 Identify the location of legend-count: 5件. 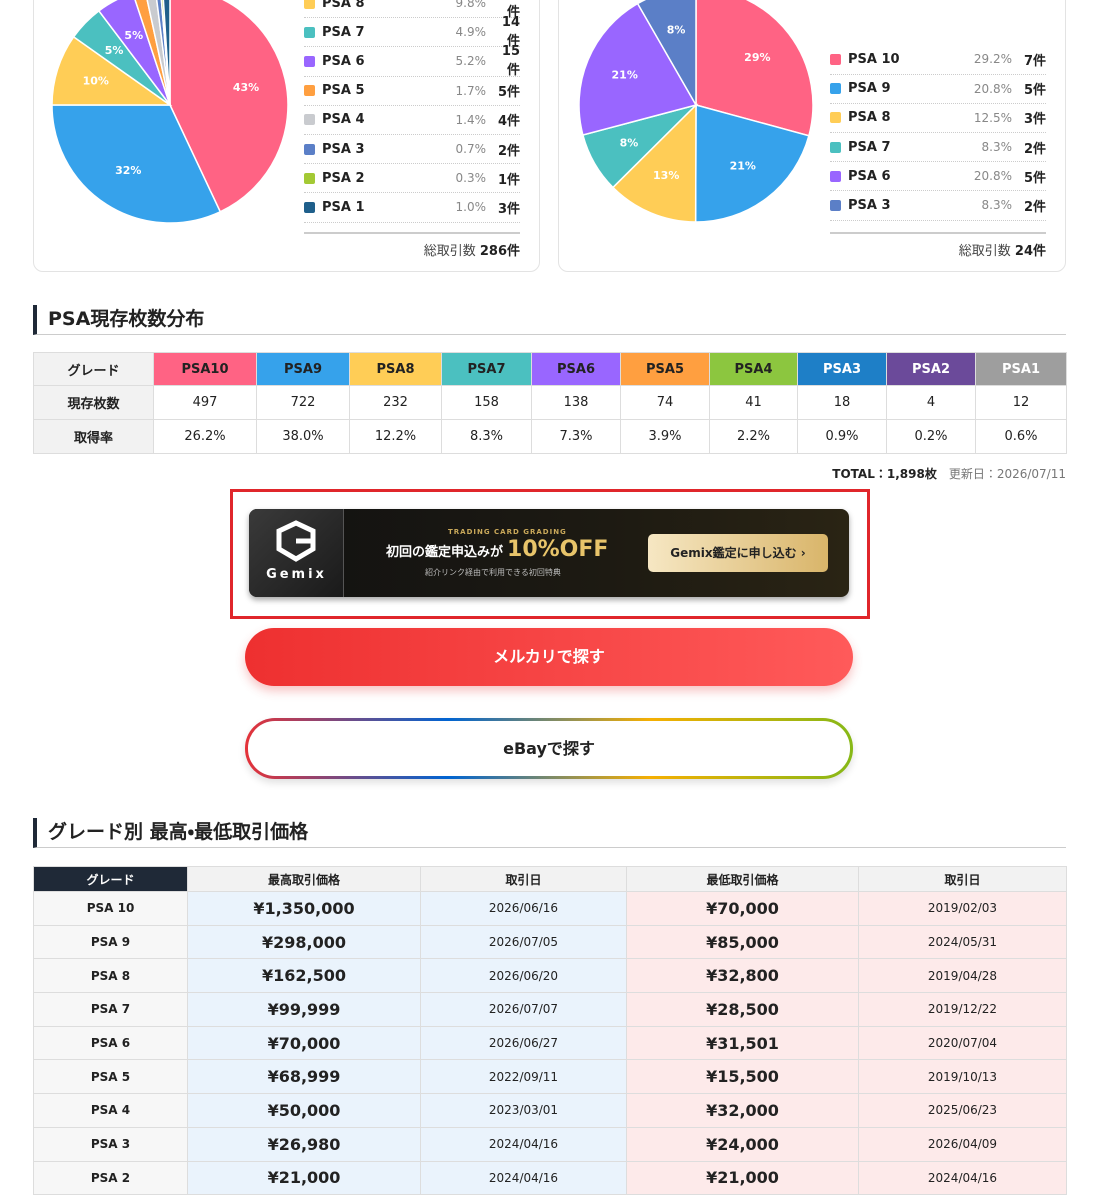
(508, 93).